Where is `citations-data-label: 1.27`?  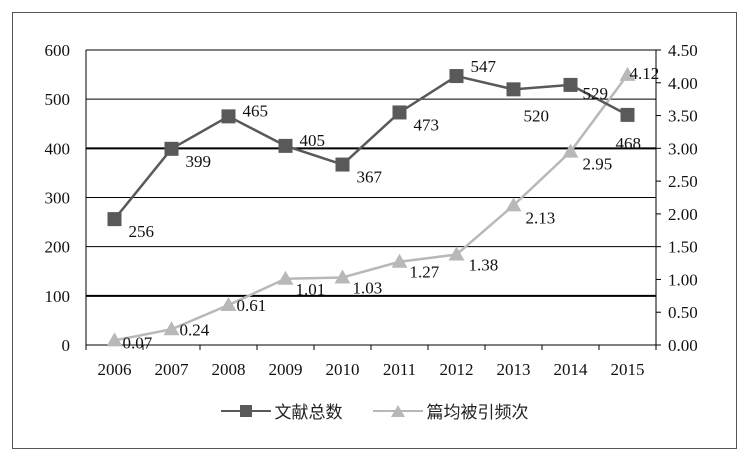 citations-data-label: 1.27 is located at coordinates (425, 272).